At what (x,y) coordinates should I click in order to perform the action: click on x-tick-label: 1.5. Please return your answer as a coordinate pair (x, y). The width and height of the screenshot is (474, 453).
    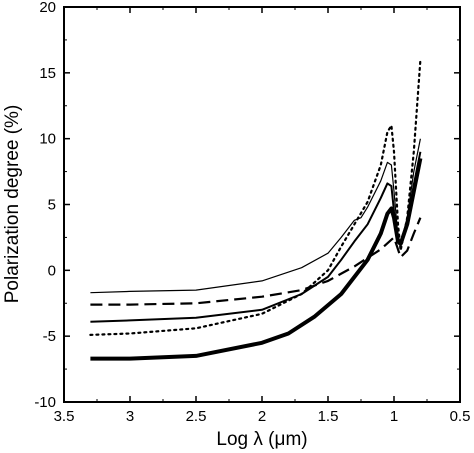
    Looking at the image, I should click on (328, 416).